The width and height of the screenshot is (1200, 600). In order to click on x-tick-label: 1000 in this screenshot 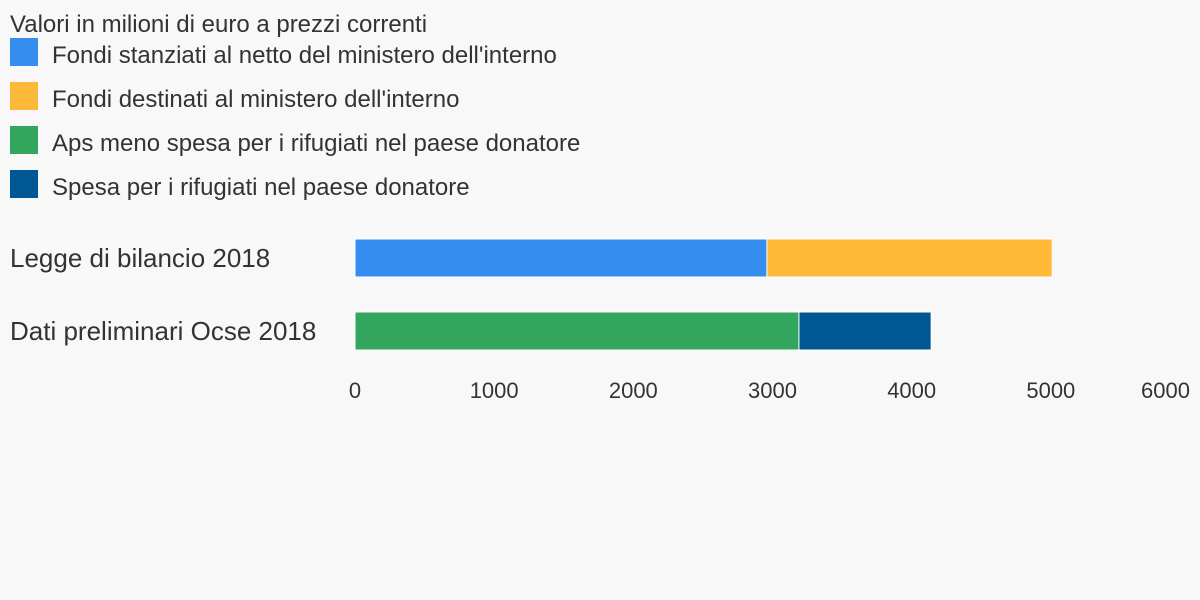, I will do `click(494, 390)`.